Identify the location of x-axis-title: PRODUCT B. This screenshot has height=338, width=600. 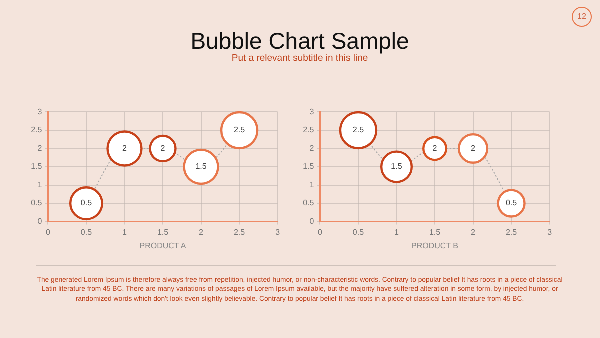
(435, 245).